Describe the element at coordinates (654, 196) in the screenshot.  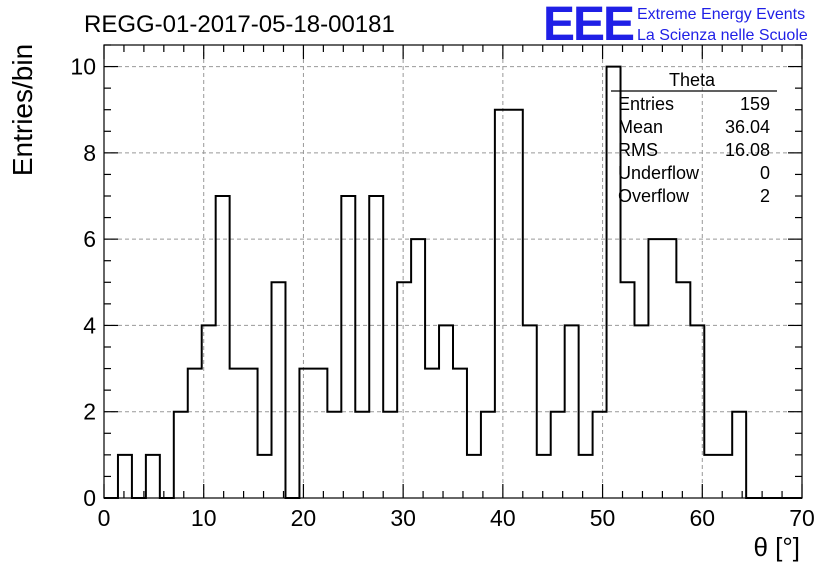
I see `stats-label: Overflow` at that location.